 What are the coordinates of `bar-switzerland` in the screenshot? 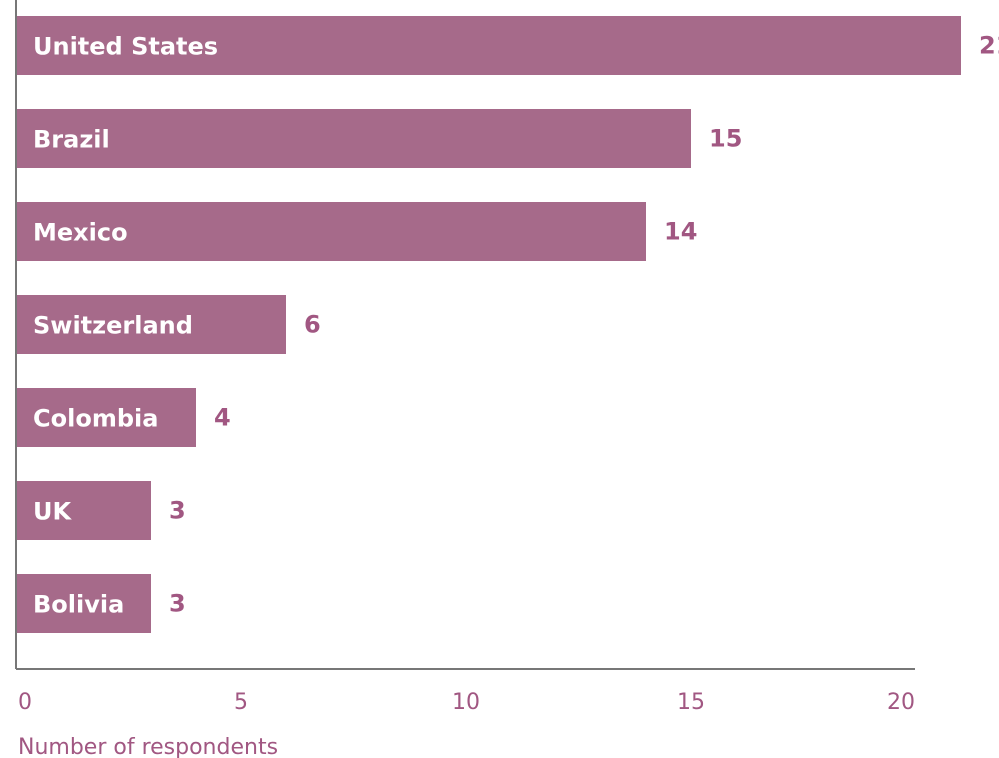 It's located at (151, 324).